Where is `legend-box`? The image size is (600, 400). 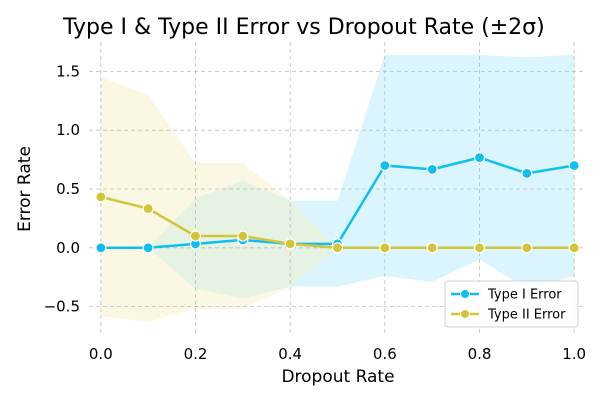 legend-box is located at coordinates (511, 304).